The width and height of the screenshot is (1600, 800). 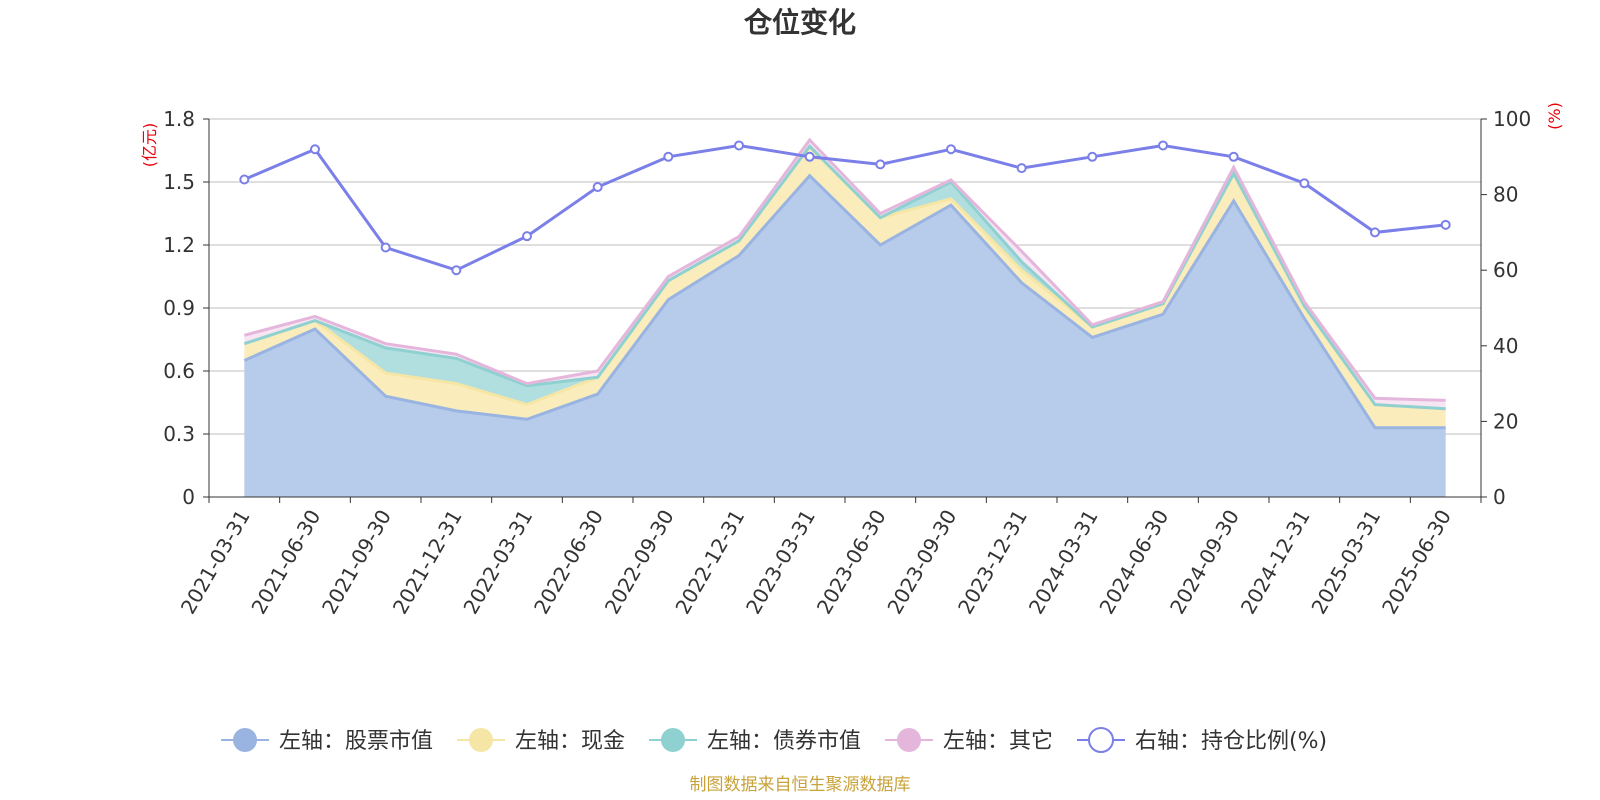 I want to click on legend: 左轴：股票市值 左轴：现金 左轴：债券市值 左轴：其它 右轴：持仓比例(%), so click(x=774, y=740).